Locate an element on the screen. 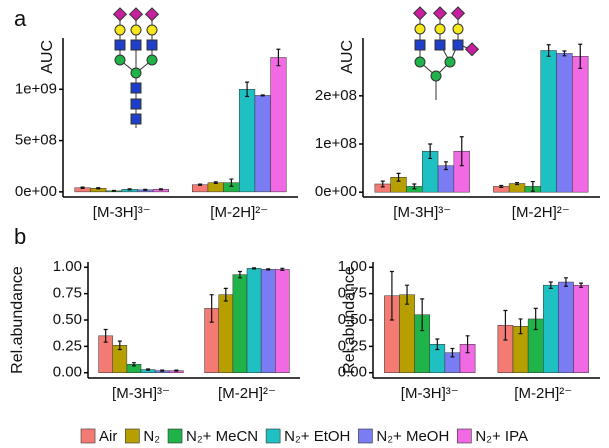 The height and width of the screenshot is (448, 609). panel-label: b is located at coordinates (20, 236).